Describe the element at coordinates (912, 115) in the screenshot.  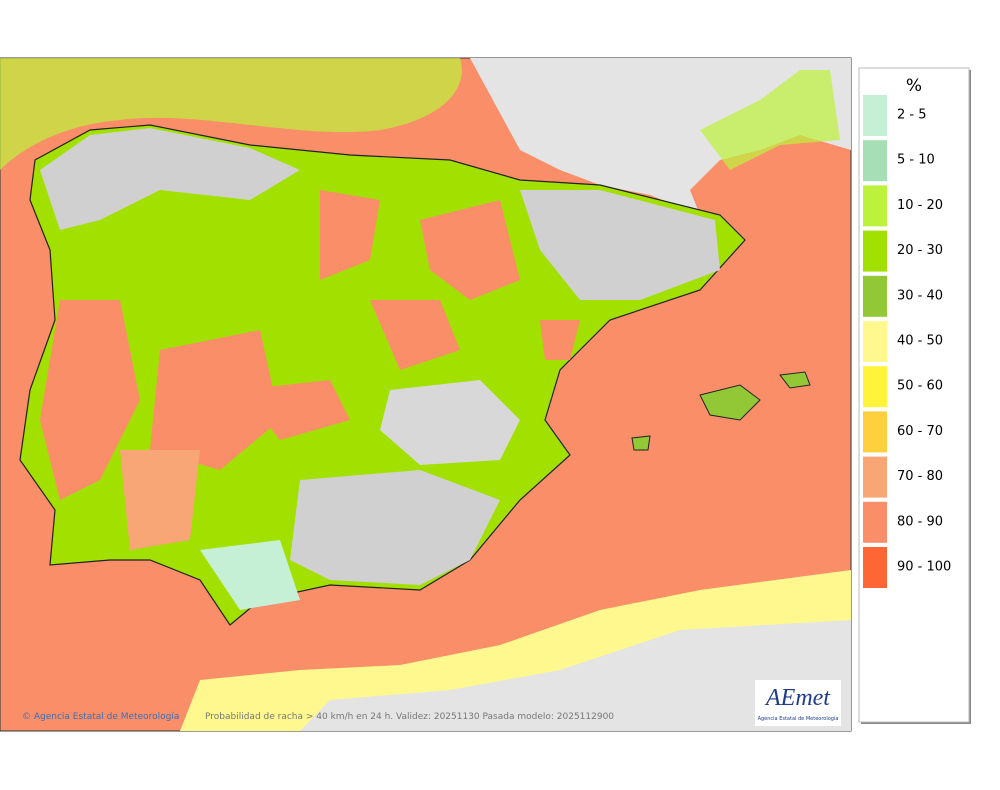
I see `legend-label: 2 - 5` at that location.